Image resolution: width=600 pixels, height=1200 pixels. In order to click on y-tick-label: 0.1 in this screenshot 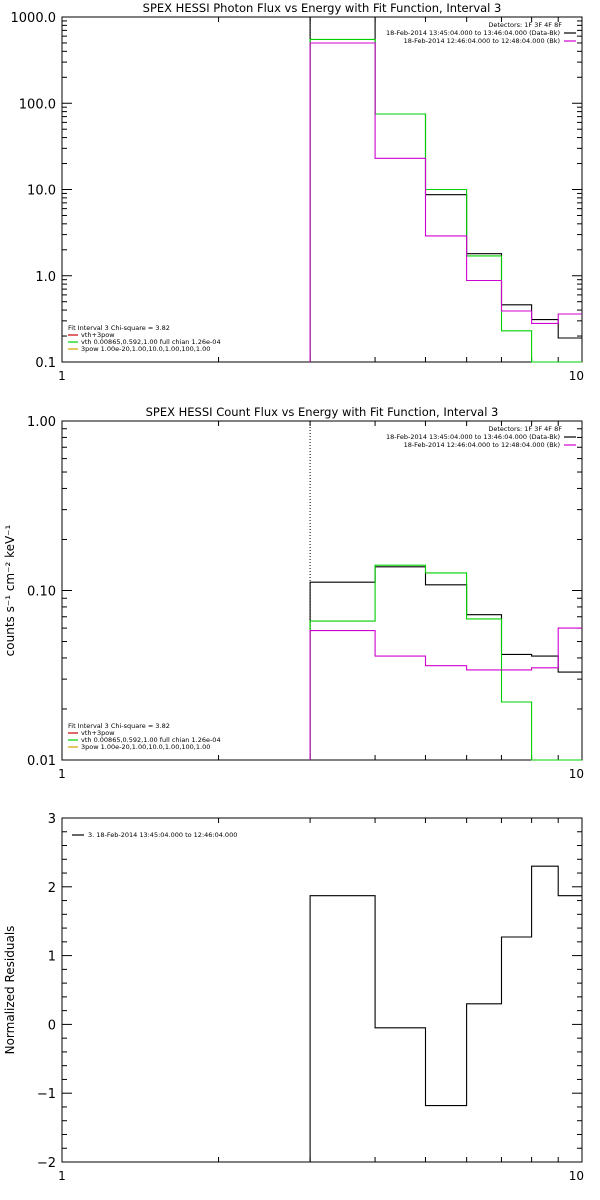, I will do `click(45, 363)`.